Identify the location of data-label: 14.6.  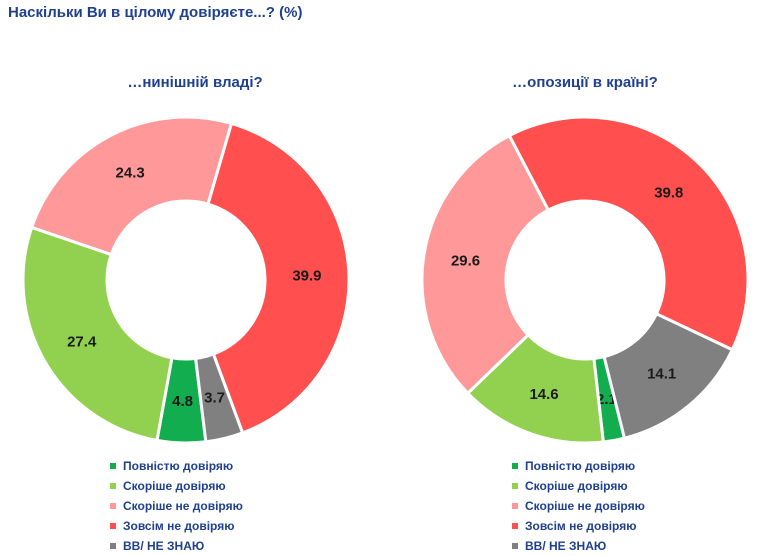
(543, 394).